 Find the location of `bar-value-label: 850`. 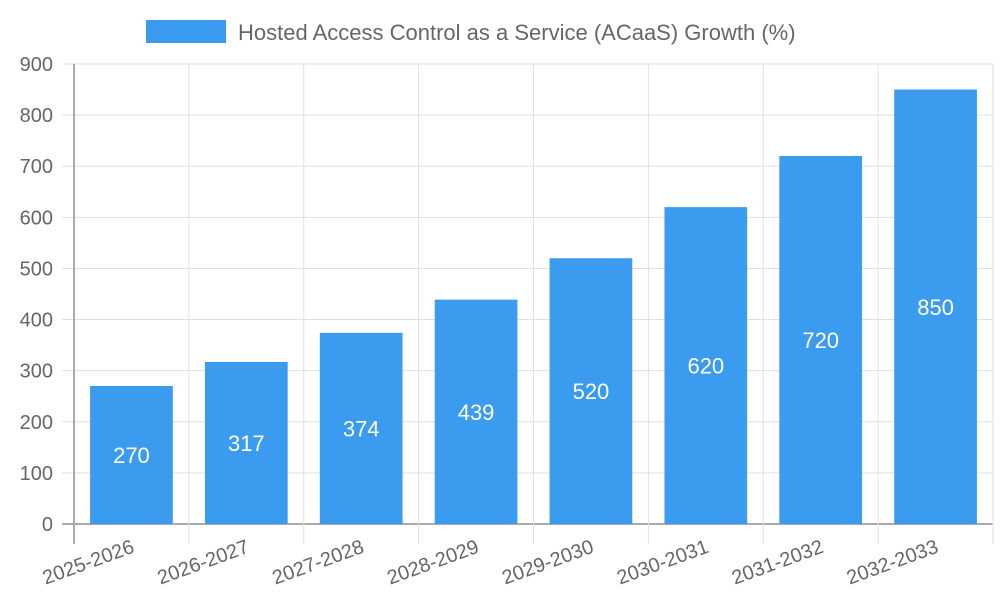

bar-value-label: 850 is located at coordinates (935, 307).